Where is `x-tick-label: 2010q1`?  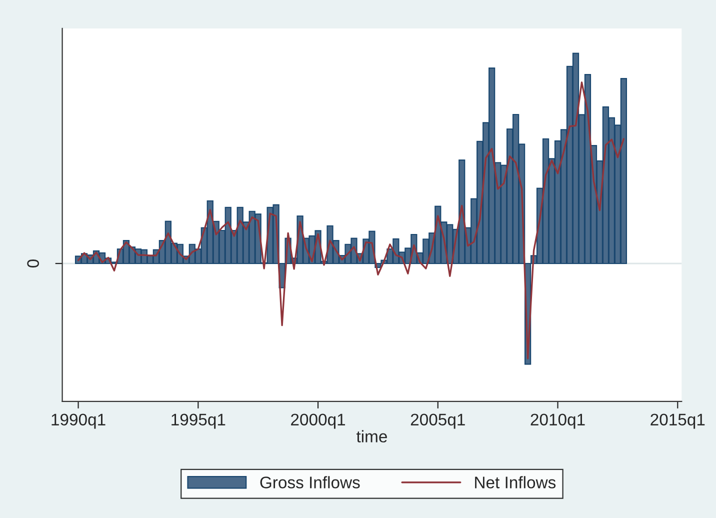 x-tick-label: 2010q1 is located at coordinates (557, 421).